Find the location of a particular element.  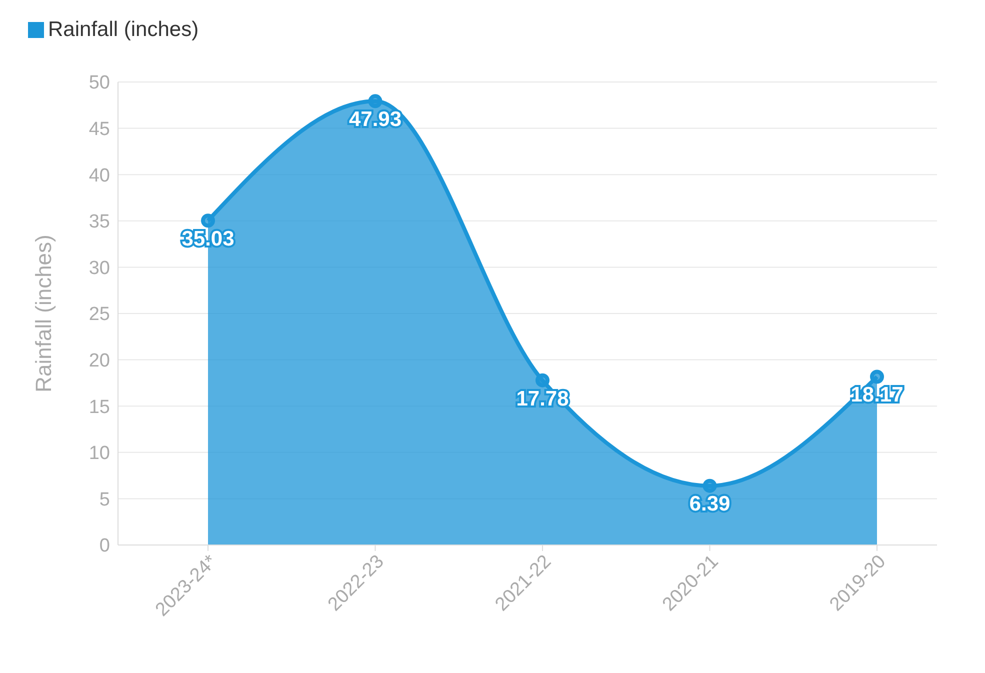

y-tick-label: 20 is located at coordinates (99, 361).